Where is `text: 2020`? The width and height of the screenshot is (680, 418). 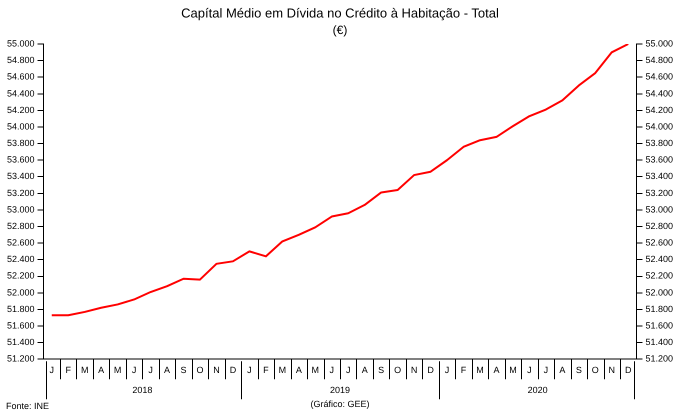
text: 2020 is located at coordinates (538, 390).